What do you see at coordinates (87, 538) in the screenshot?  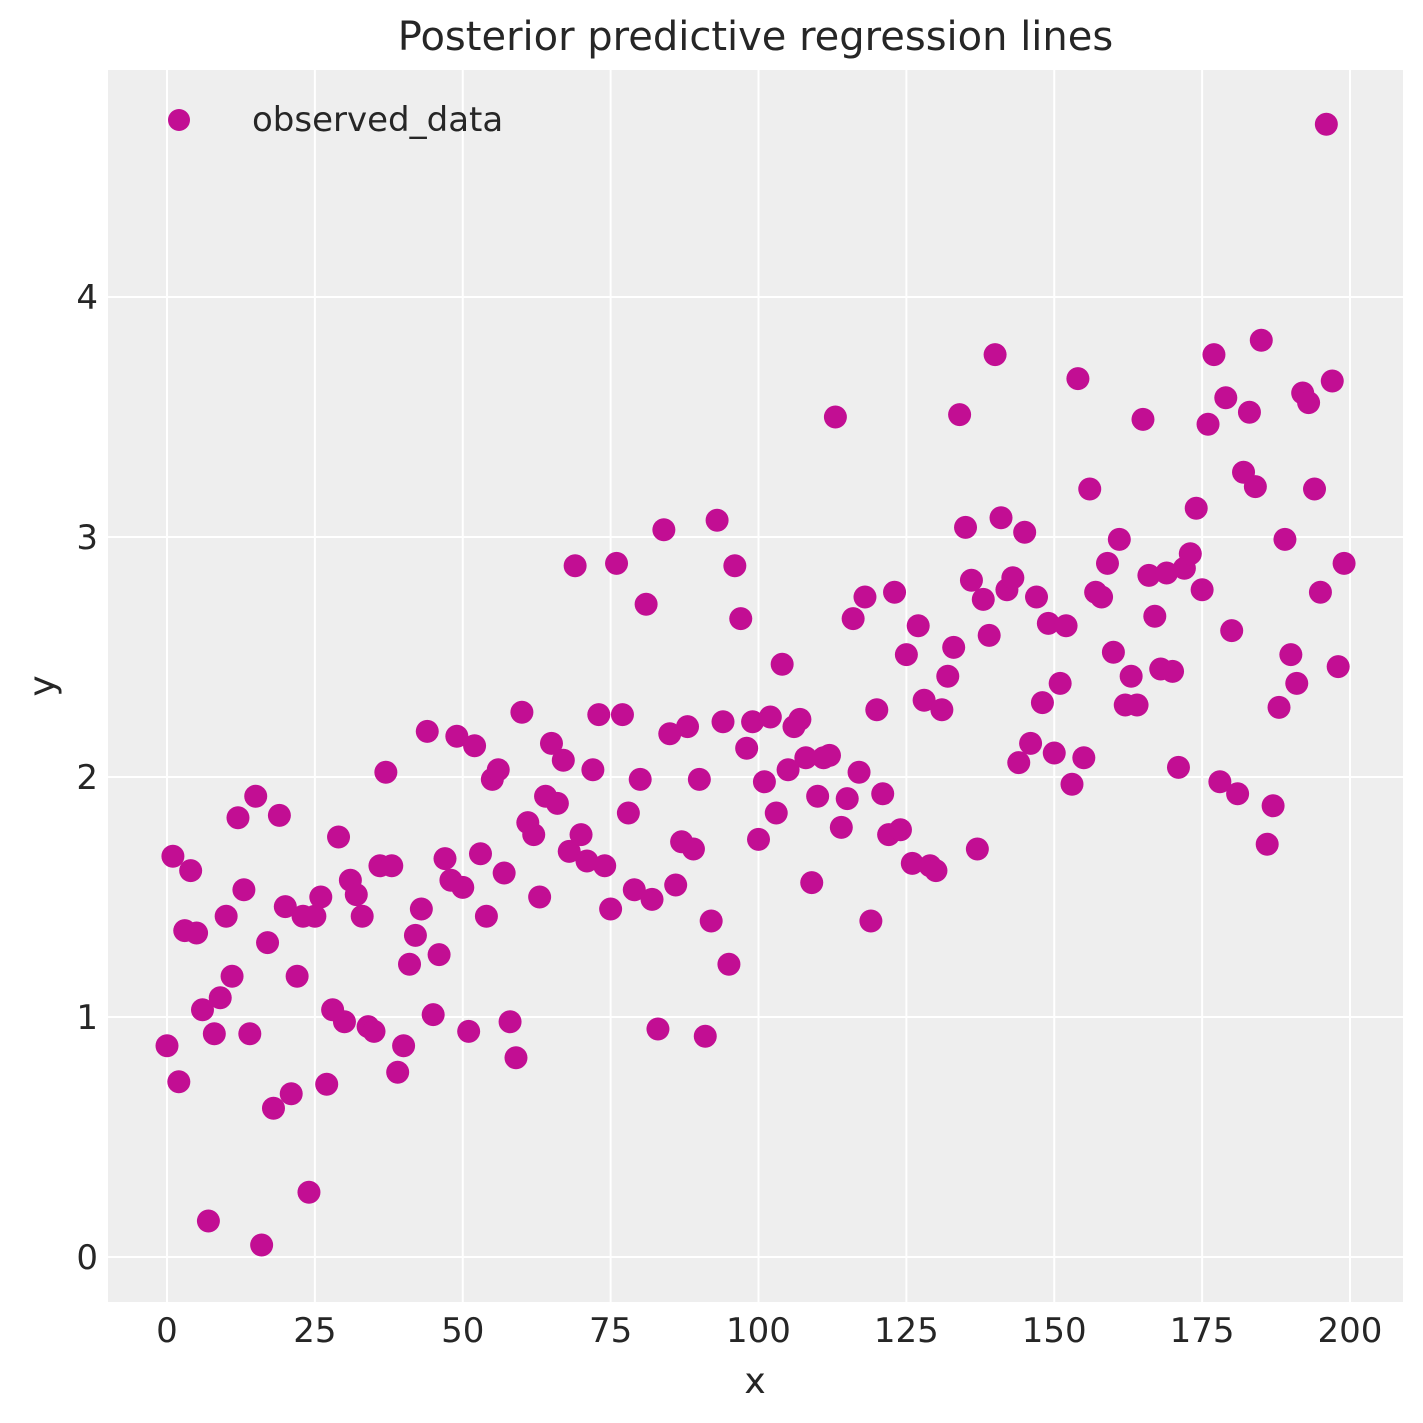 I see `y-tick-label: 3` at bounding box center [87, 538].